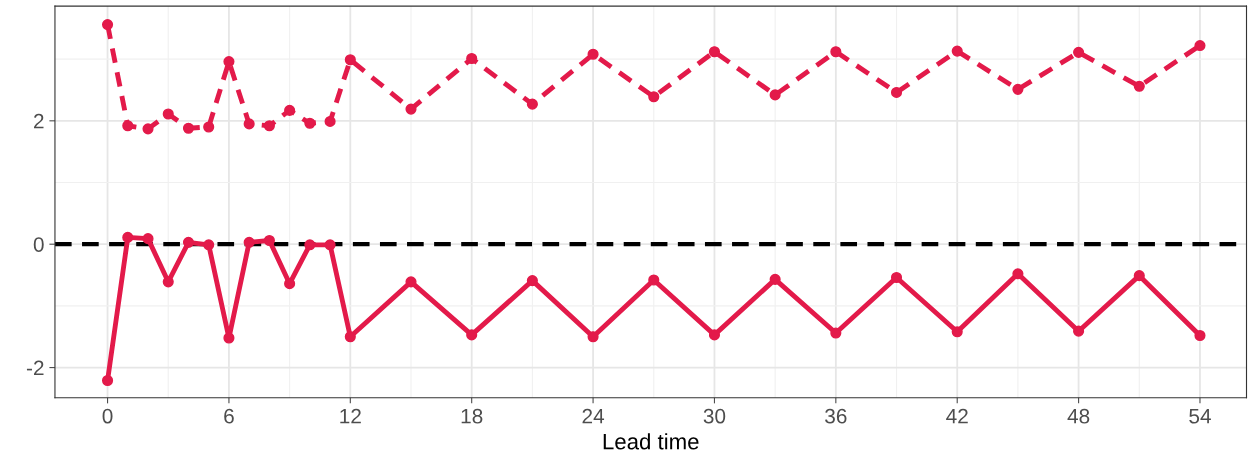 This screenshot has width=1249, height=468. What do you see at coordinates (350, 416) in the screenshot?
I see `x-tick-label: 12` at bounding box center [350, 416].